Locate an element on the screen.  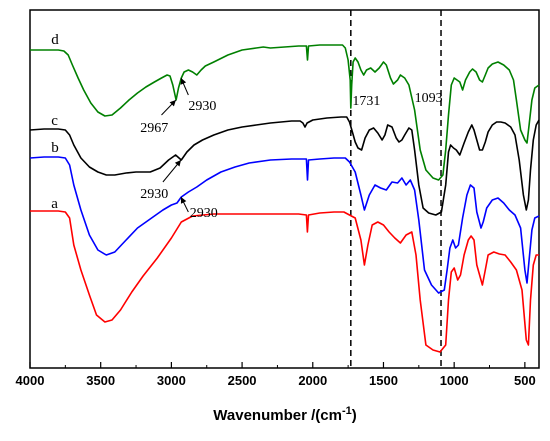
annotation-label: 1731 is located at coordinates (366, 101).